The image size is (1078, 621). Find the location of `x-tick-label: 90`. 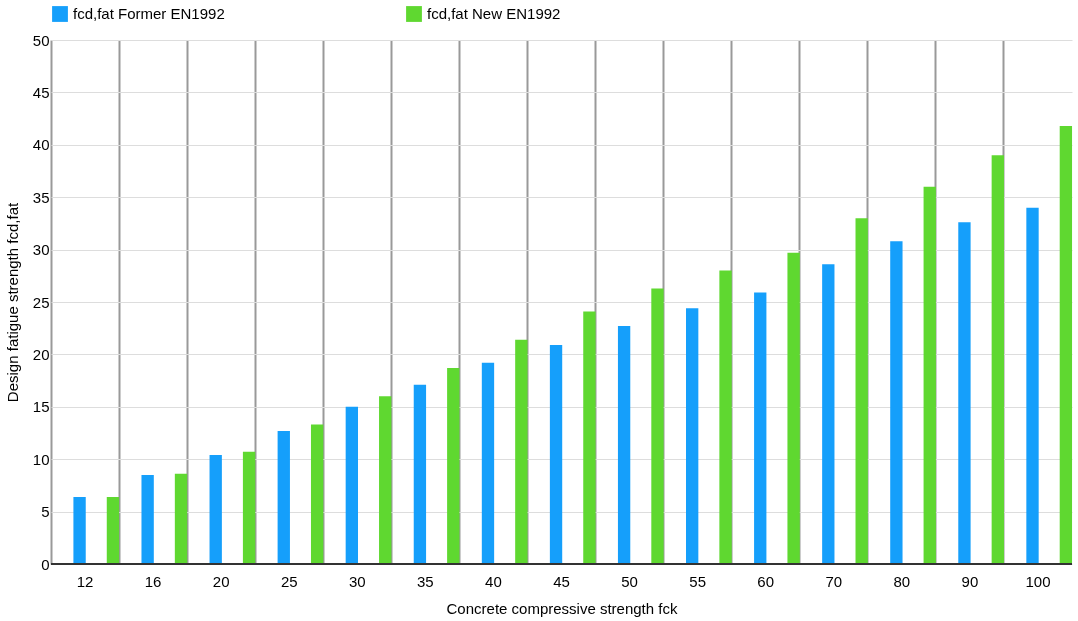

x-tick-label: 90 is located at coordinates (970, 581).